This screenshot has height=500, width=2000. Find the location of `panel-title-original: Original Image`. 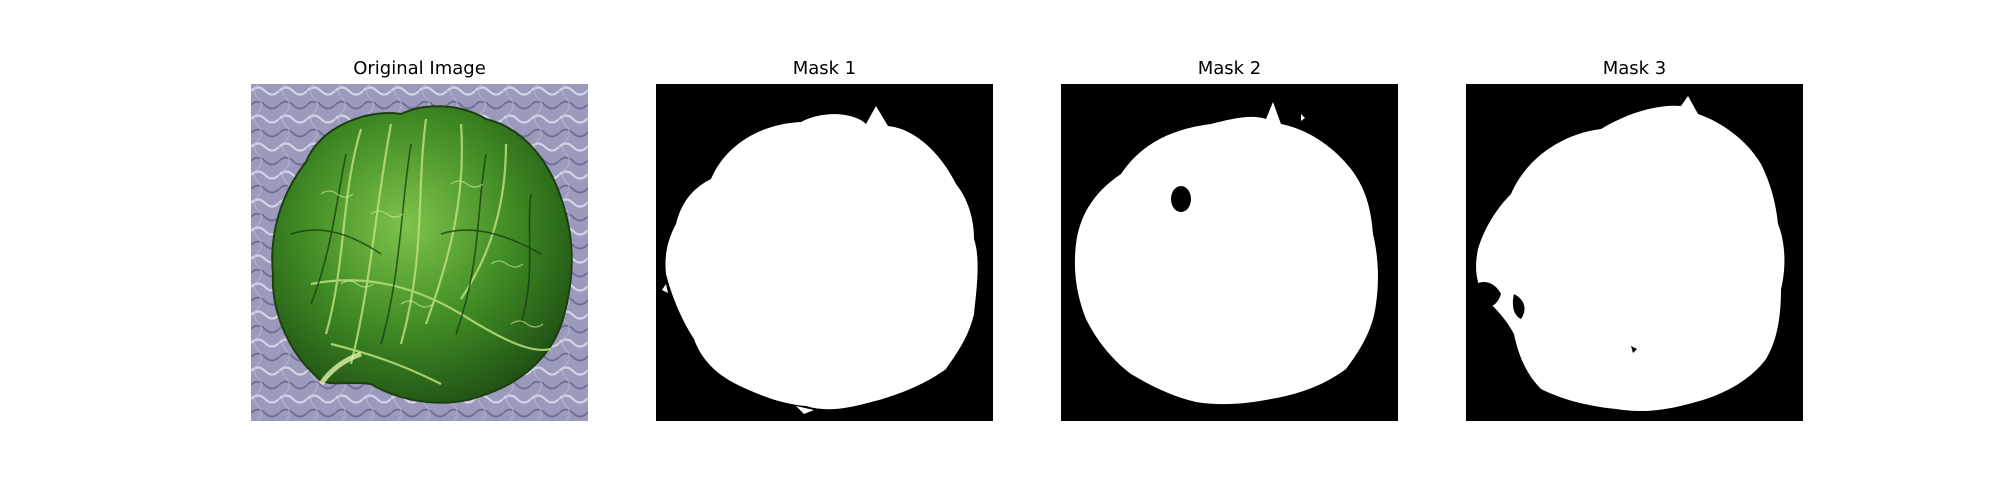

panel-title-original: Original Image is located at coordinates (419, 68).